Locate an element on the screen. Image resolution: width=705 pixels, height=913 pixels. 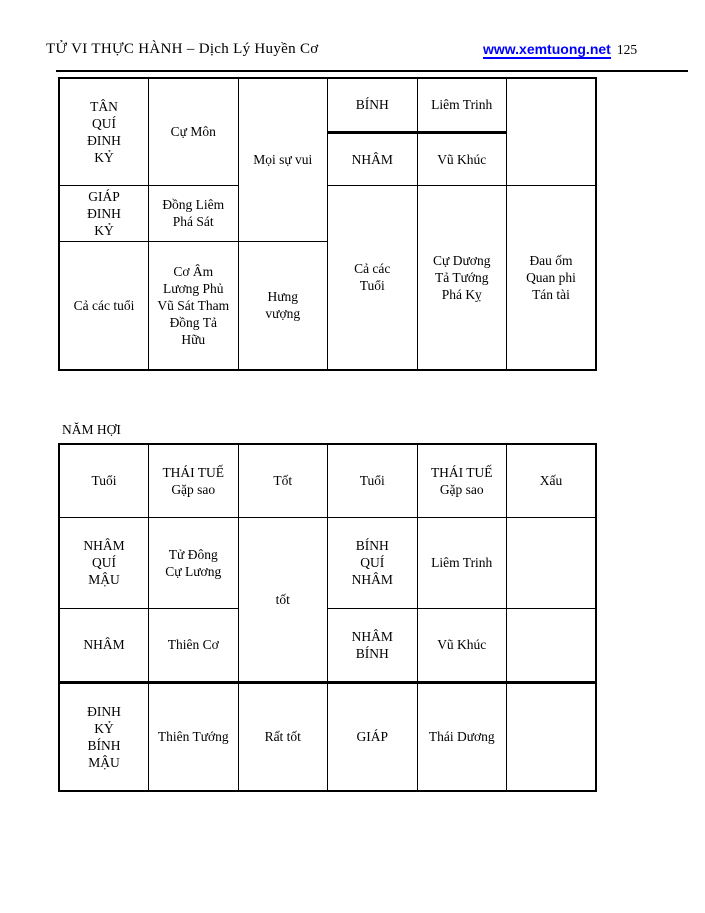
cell-star-thai-duong: Thái Dương is located at coordinates (461, 736).